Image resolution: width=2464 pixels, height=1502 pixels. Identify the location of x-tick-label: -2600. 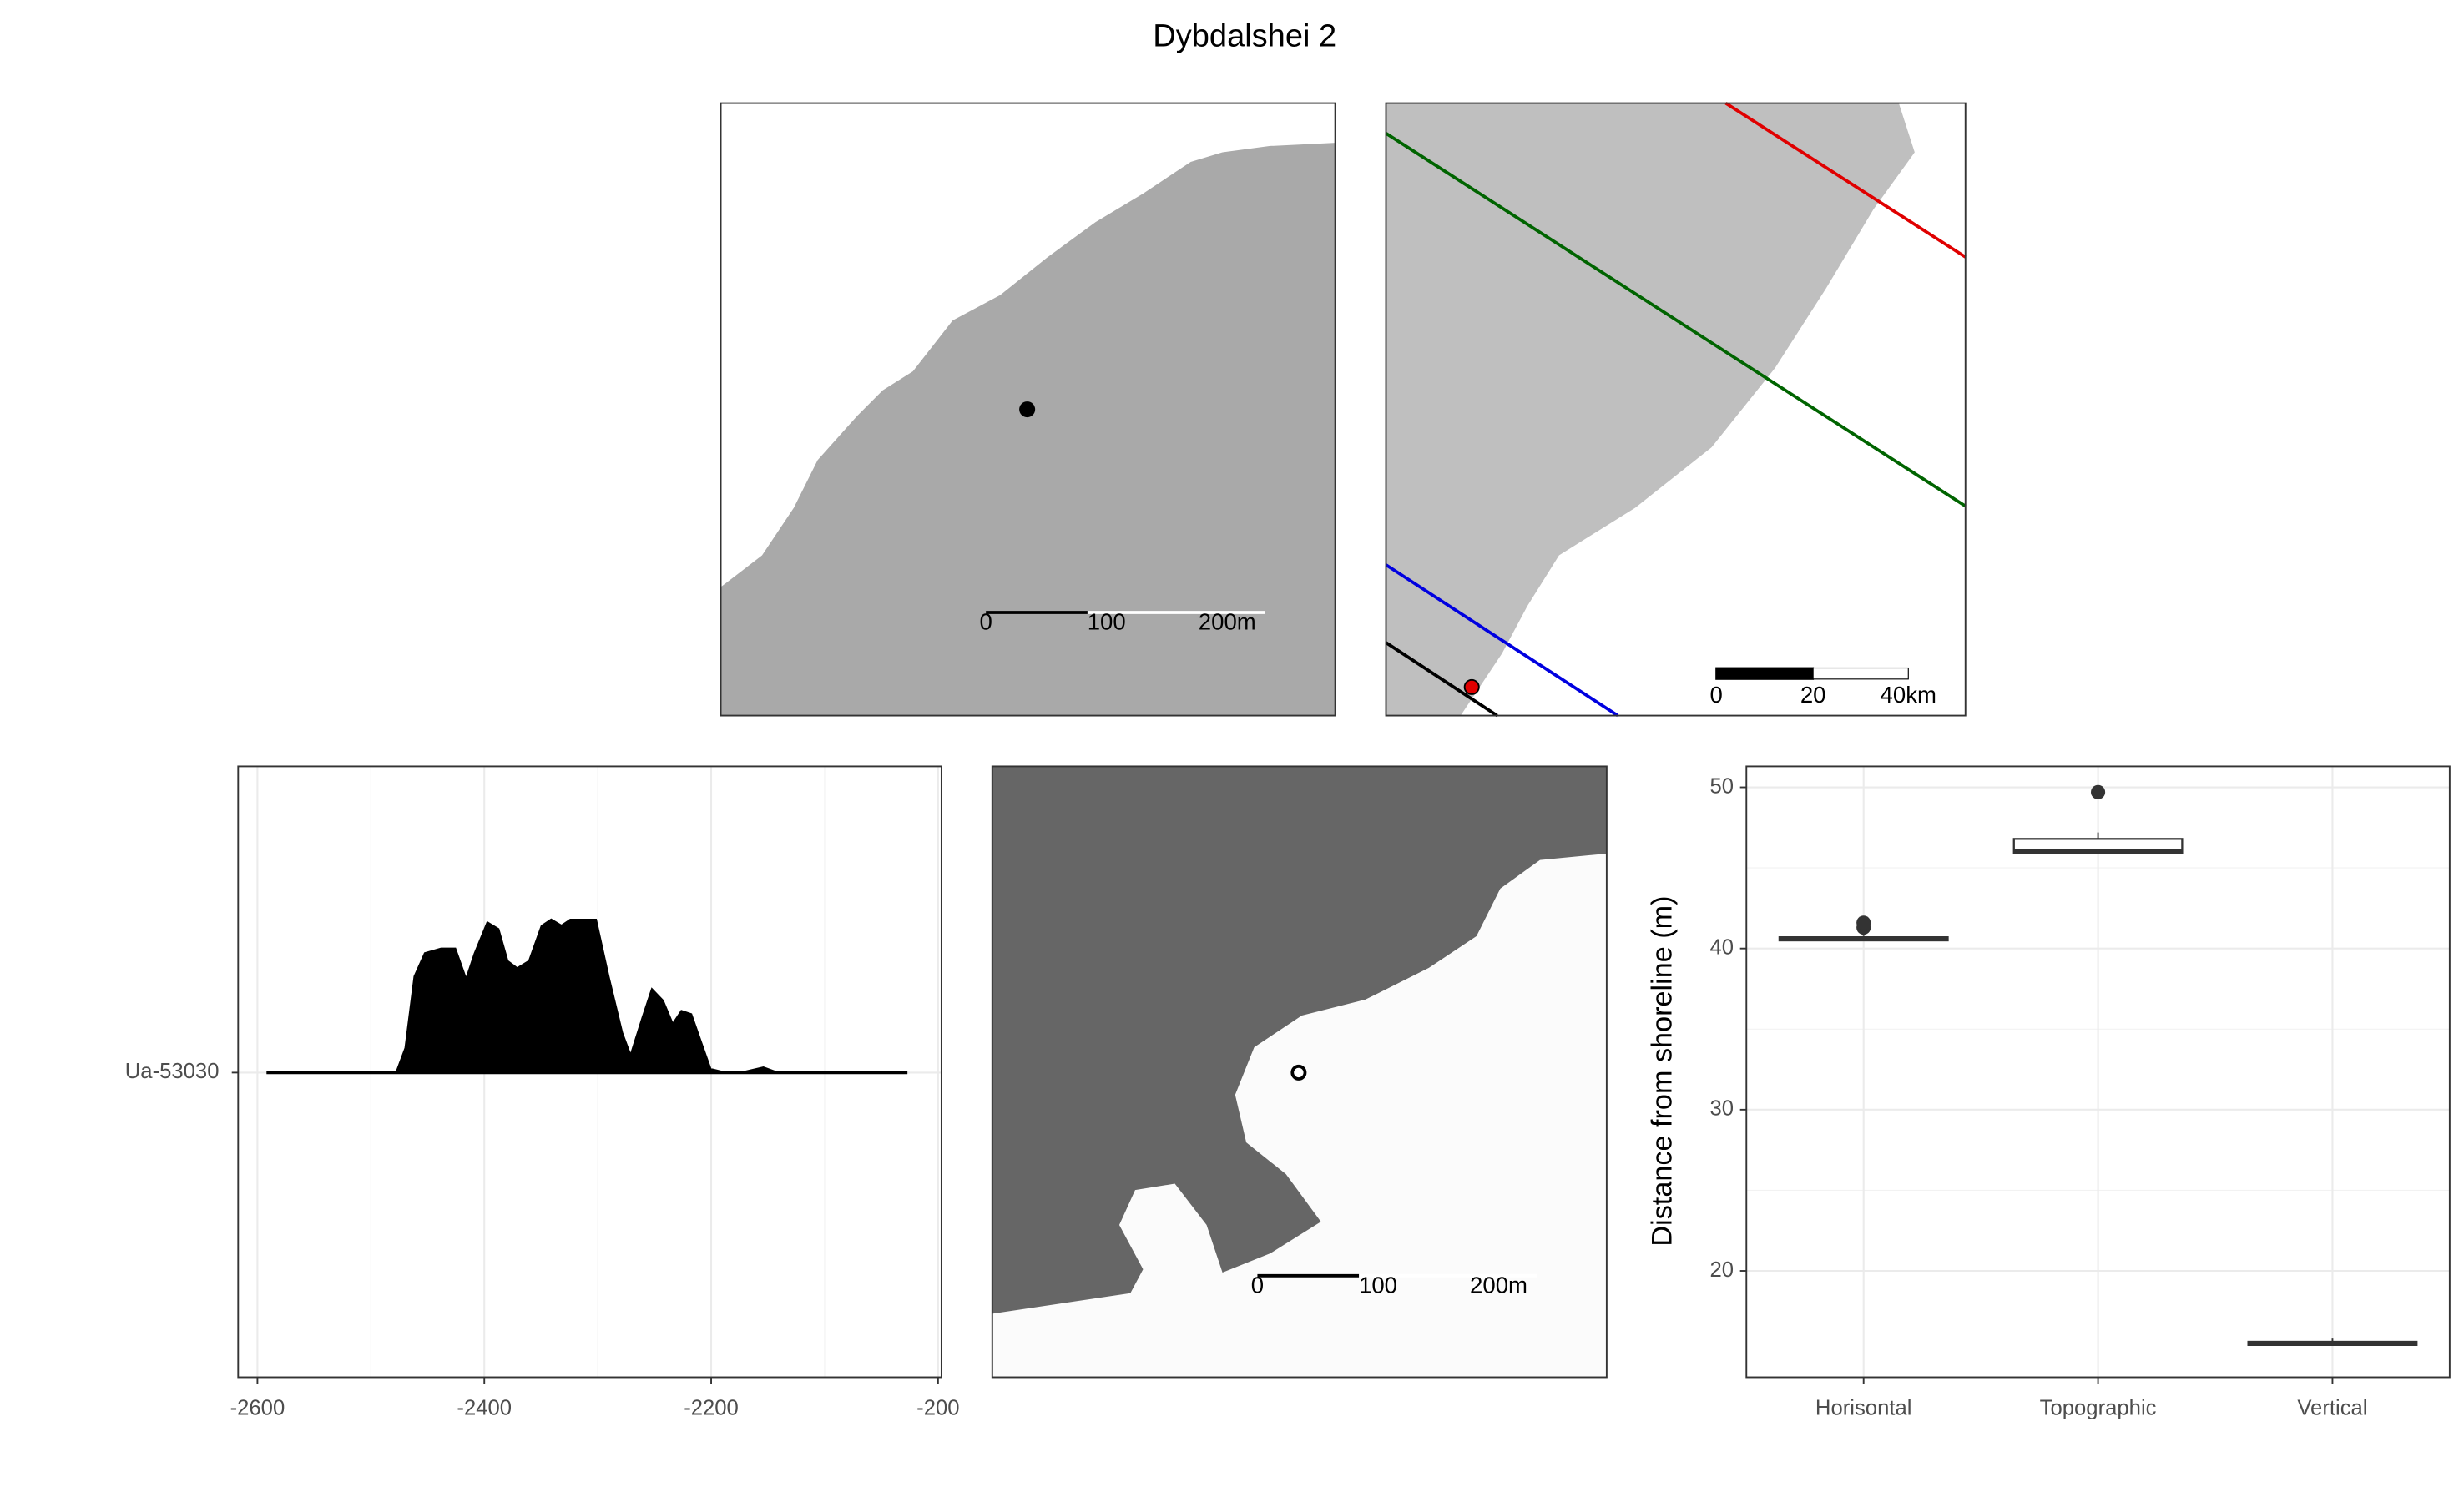
(257, 1407).